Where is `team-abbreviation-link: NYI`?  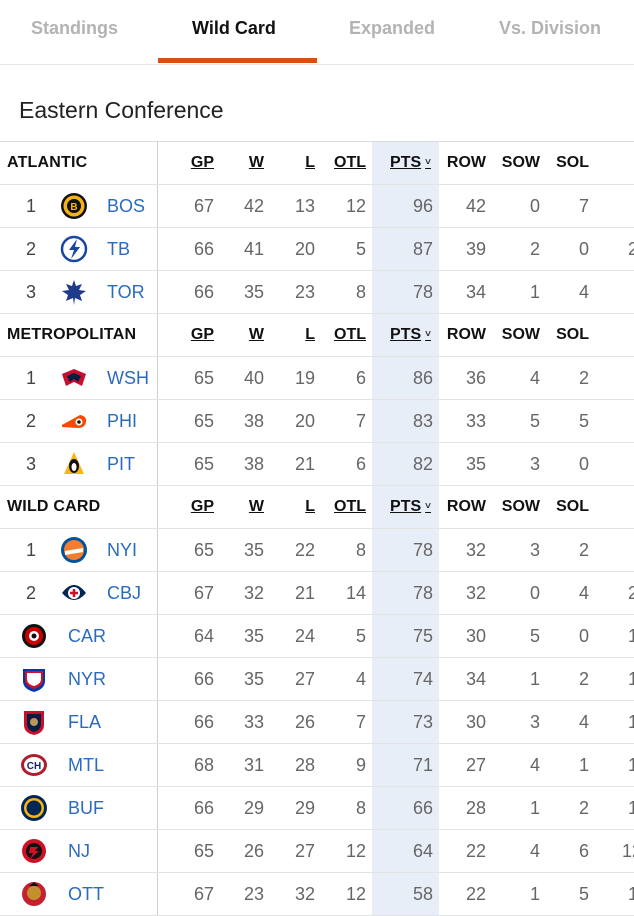 team-abbreviation-link: NYI is located at coordinates (122, 550).